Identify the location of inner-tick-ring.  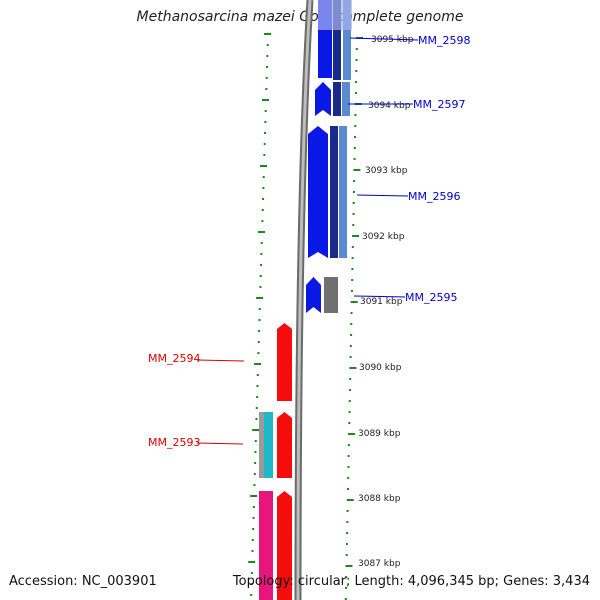
(353, 318).